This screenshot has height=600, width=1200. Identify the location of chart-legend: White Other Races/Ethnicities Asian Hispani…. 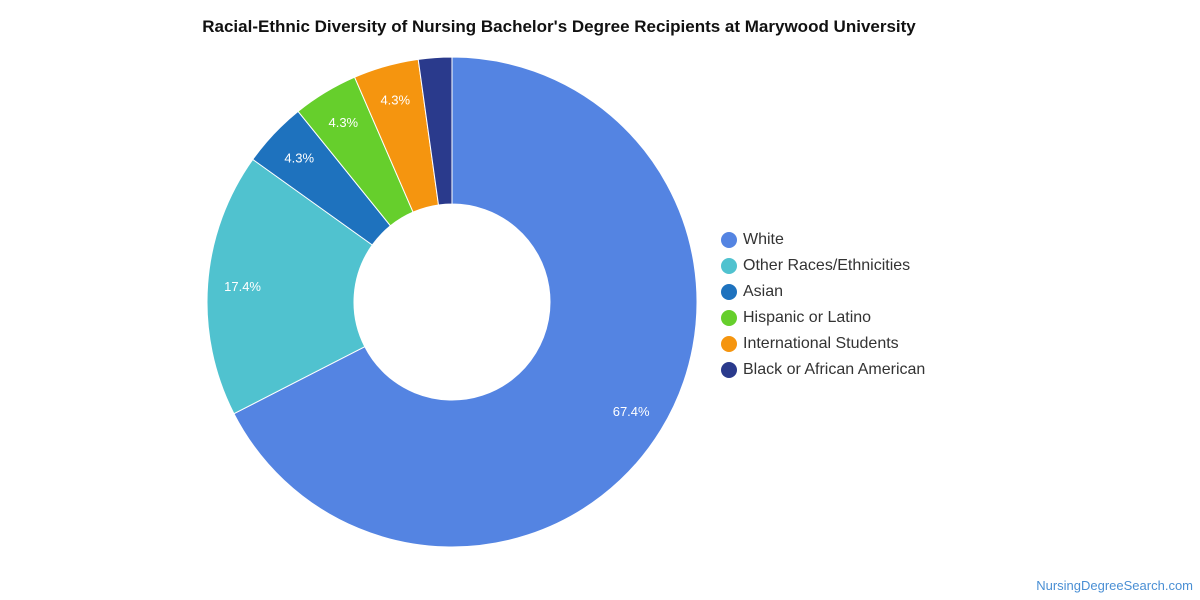
(823, 305).